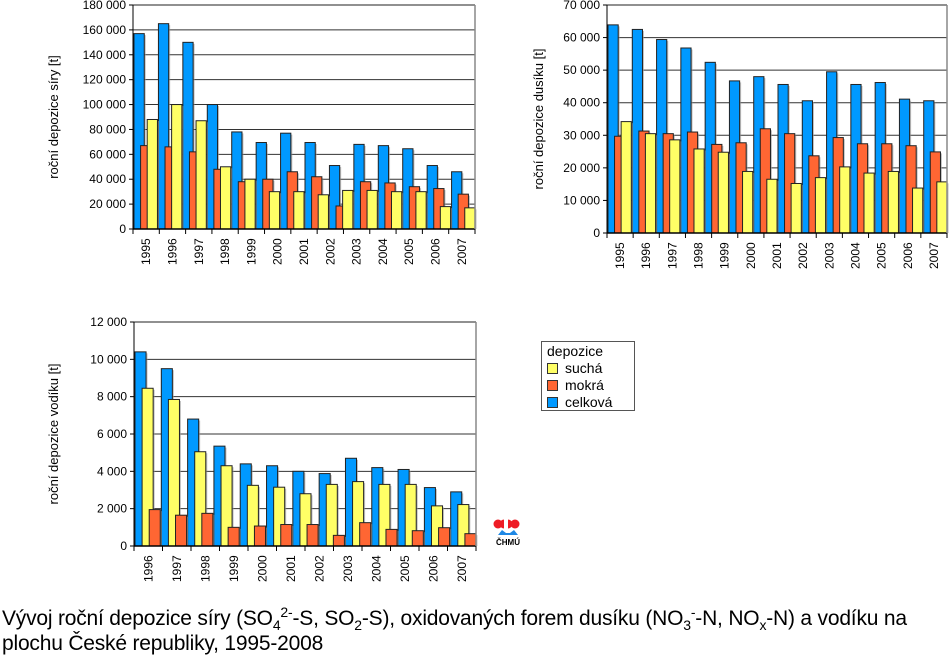 Image resolution: width=950 pixels, height=670 pixels. I want to click on legend-label-mokra: mokrá, so click(584, 385).